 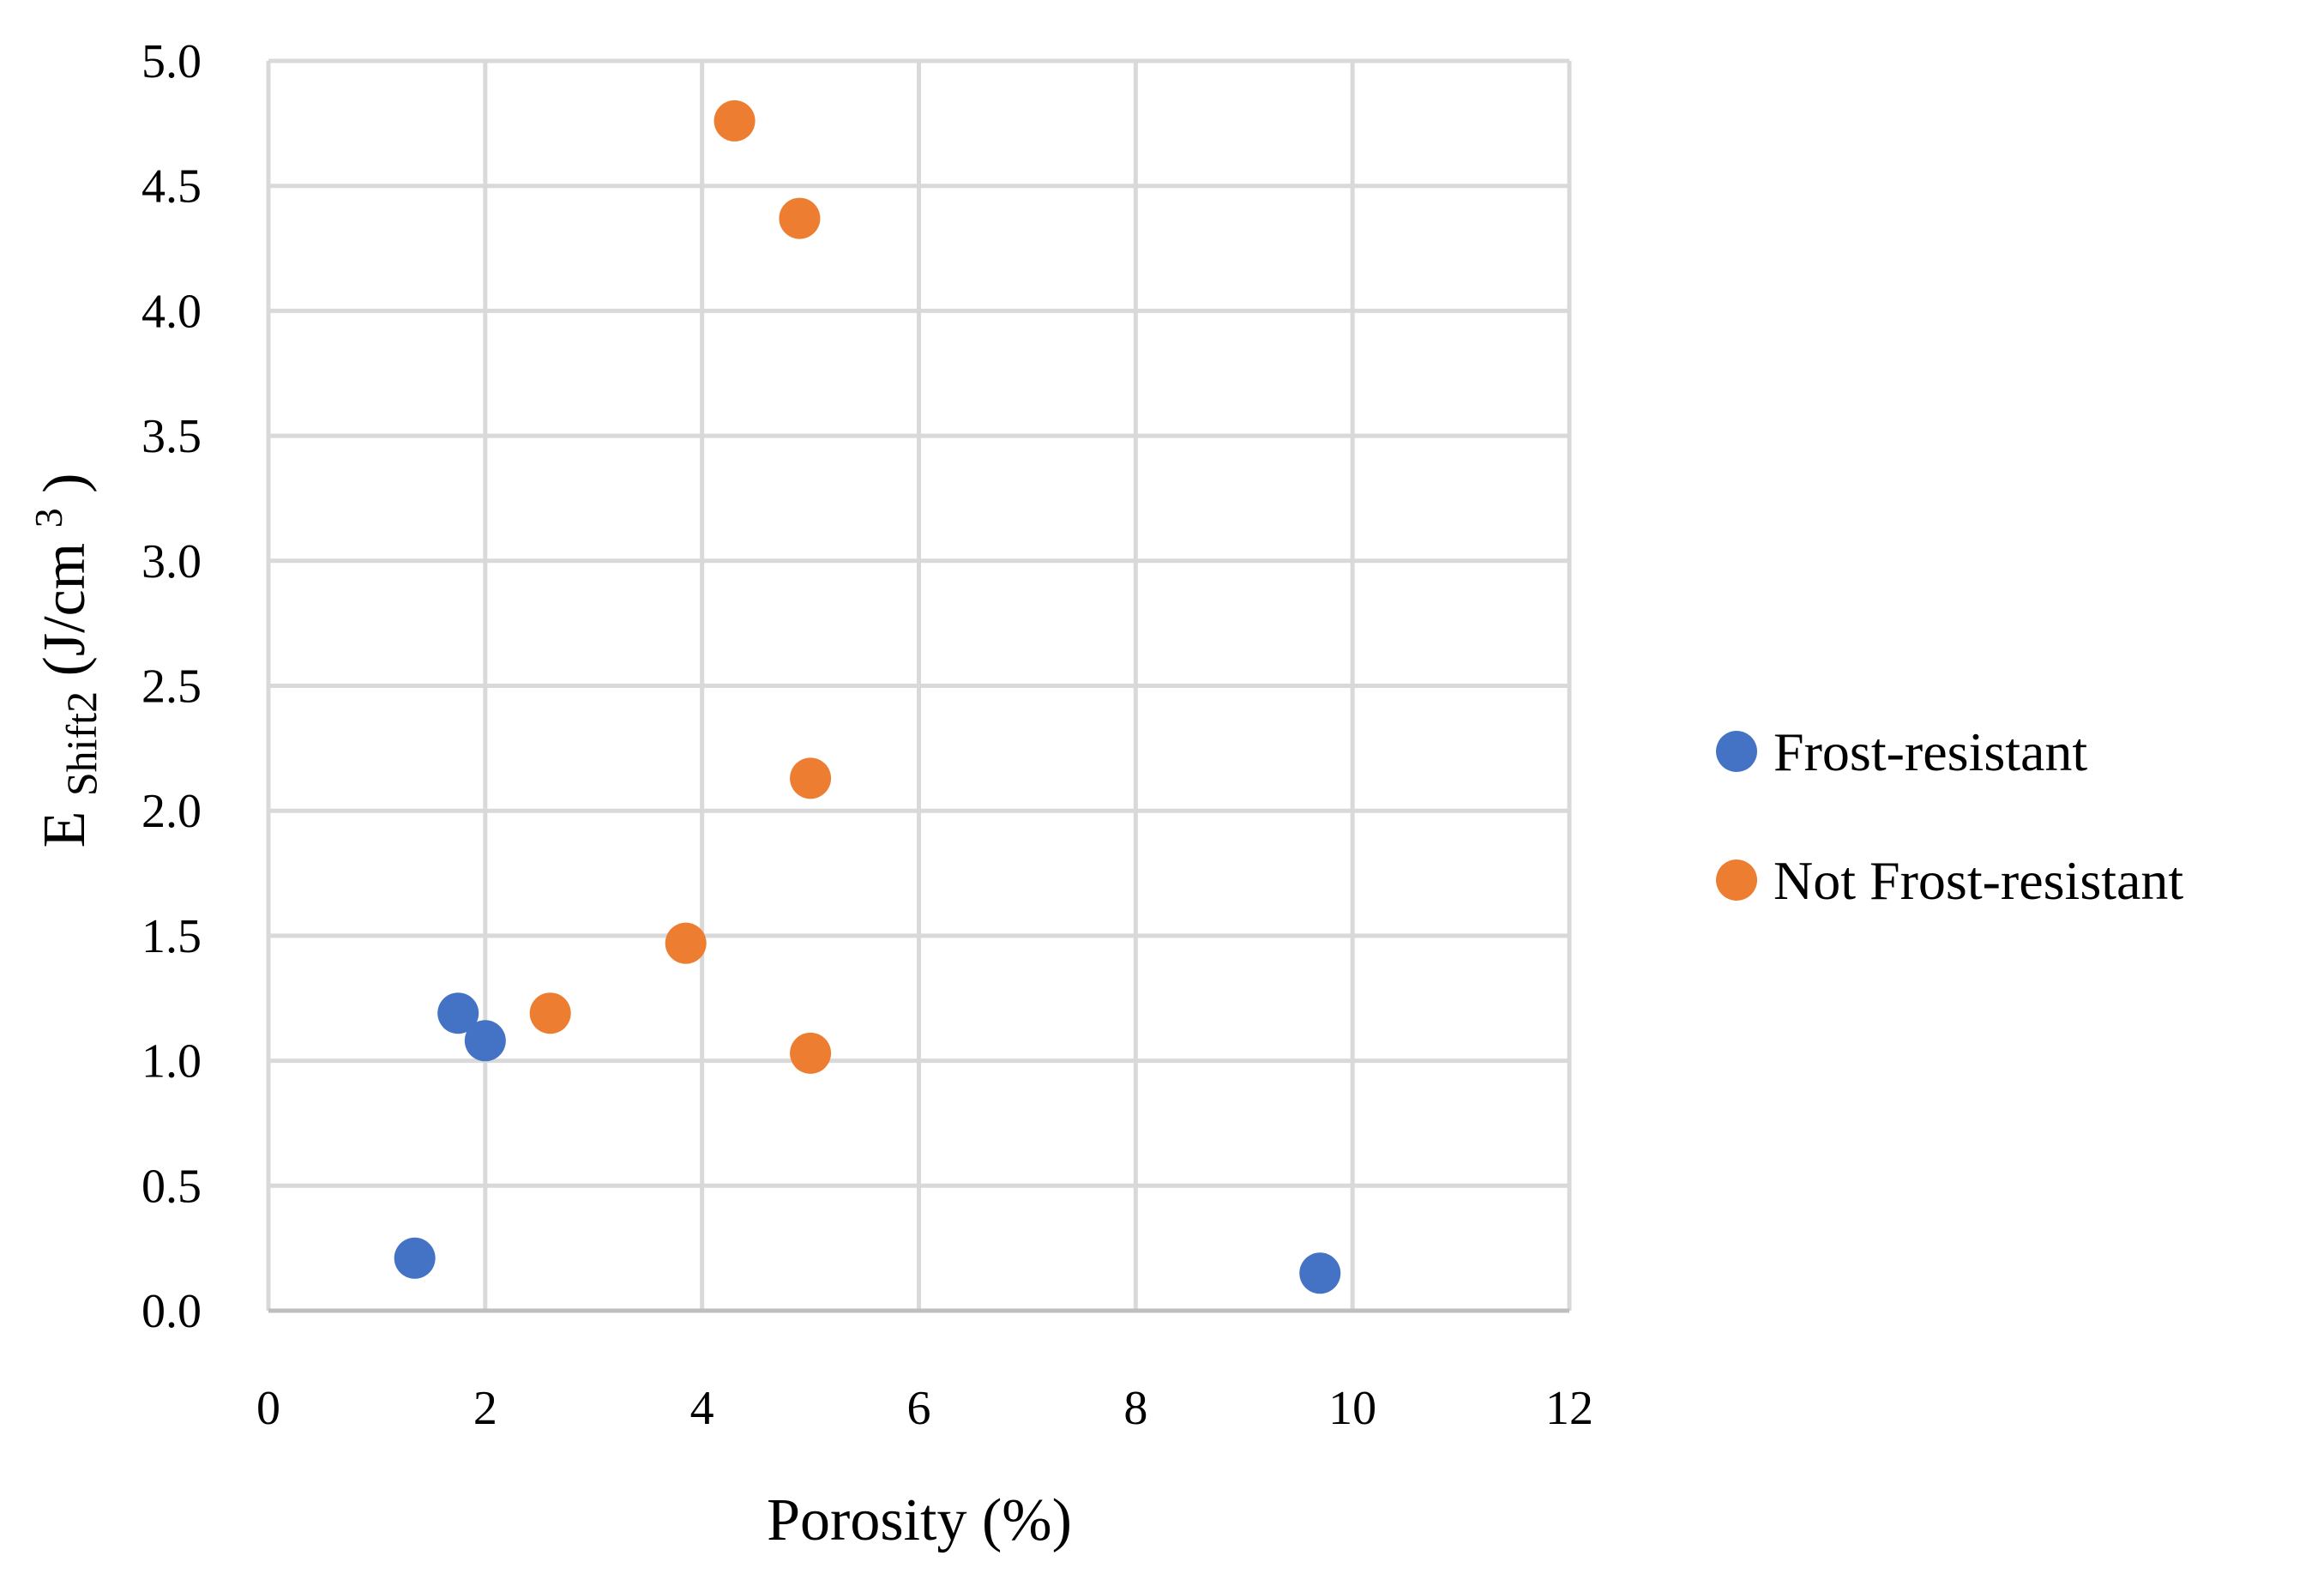 I want to click on x-tick-label: 0, so click(x=268, y=1408).